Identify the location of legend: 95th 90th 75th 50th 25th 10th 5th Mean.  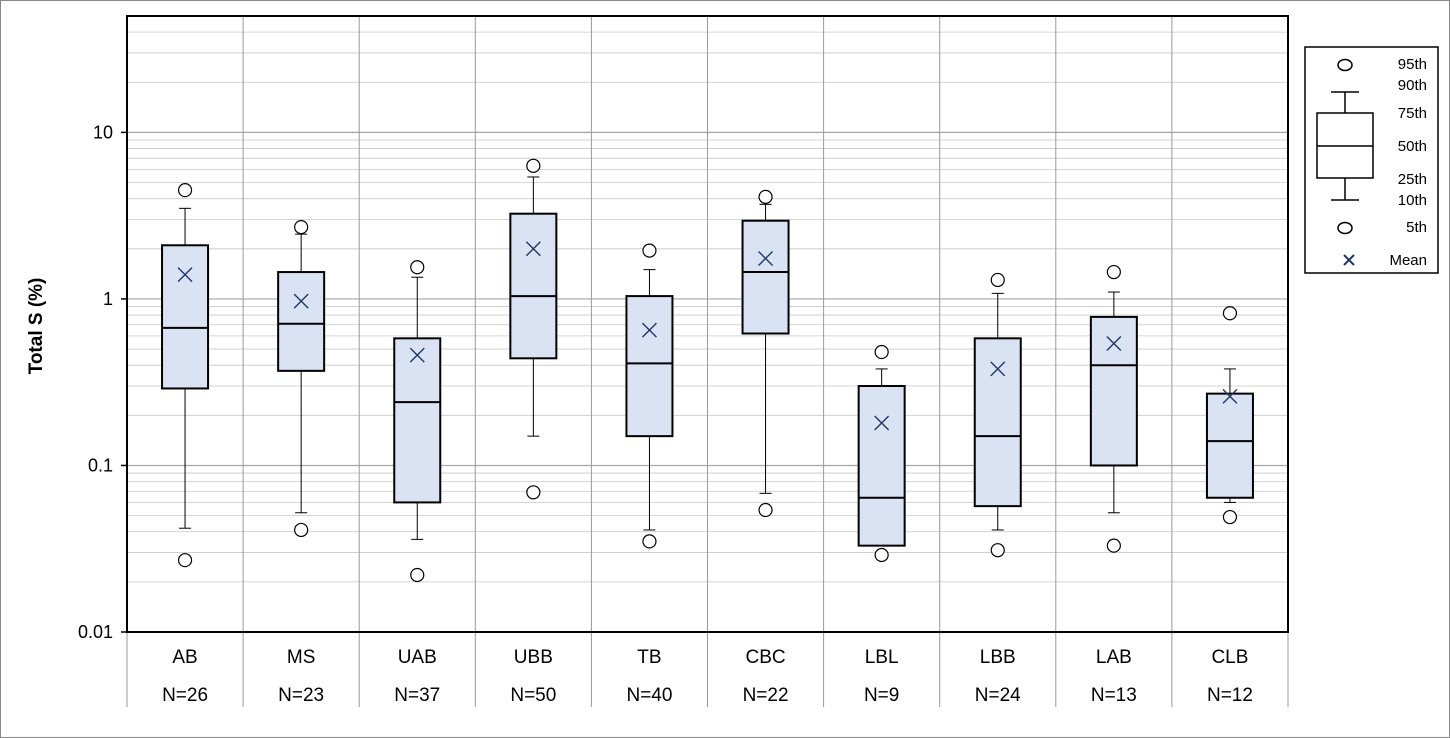
(1371, 160).